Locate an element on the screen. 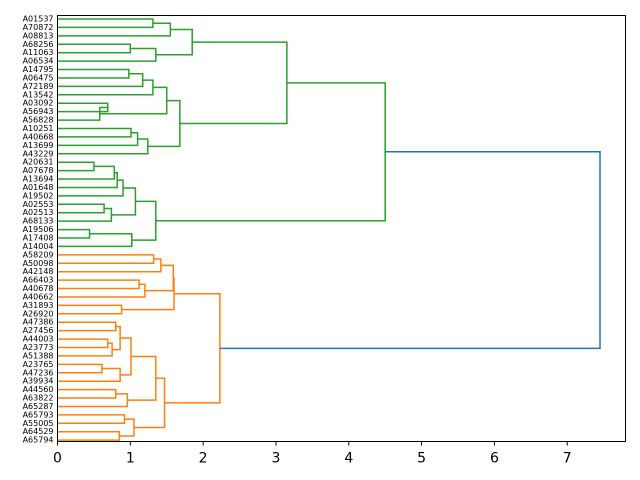 This screenshot has height=480, width=640. leaf-label: A68256 is located at coordinates (38, 44).